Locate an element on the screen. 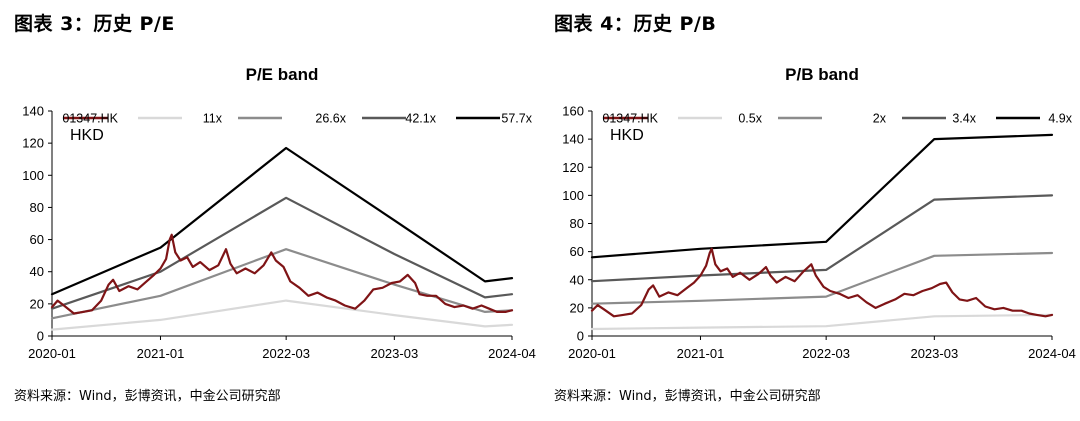 This screenshot has height=421, width=1080. series-line-26-6x is located at coordinates (282, 284).